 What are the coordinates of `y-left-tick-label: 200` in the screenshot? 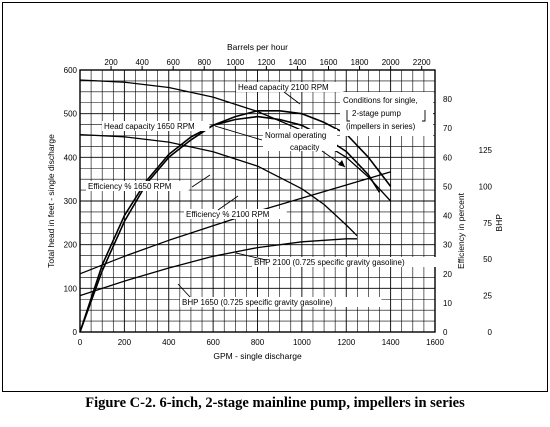 It's located at (71, 245).